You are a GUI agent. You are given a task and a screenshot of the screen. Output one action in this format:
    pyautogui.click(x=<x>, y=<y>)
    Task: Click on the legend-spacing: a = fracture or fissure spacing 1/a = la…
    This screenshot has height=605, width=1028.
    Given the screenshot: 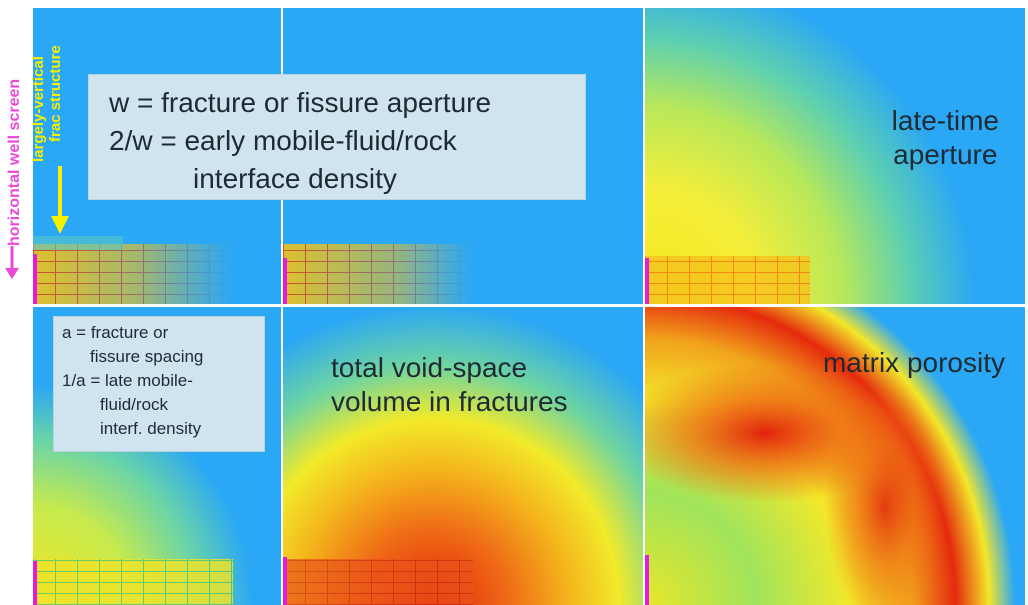 What is the action you would take?
    pyautogui.click(x=159, y=384)
    